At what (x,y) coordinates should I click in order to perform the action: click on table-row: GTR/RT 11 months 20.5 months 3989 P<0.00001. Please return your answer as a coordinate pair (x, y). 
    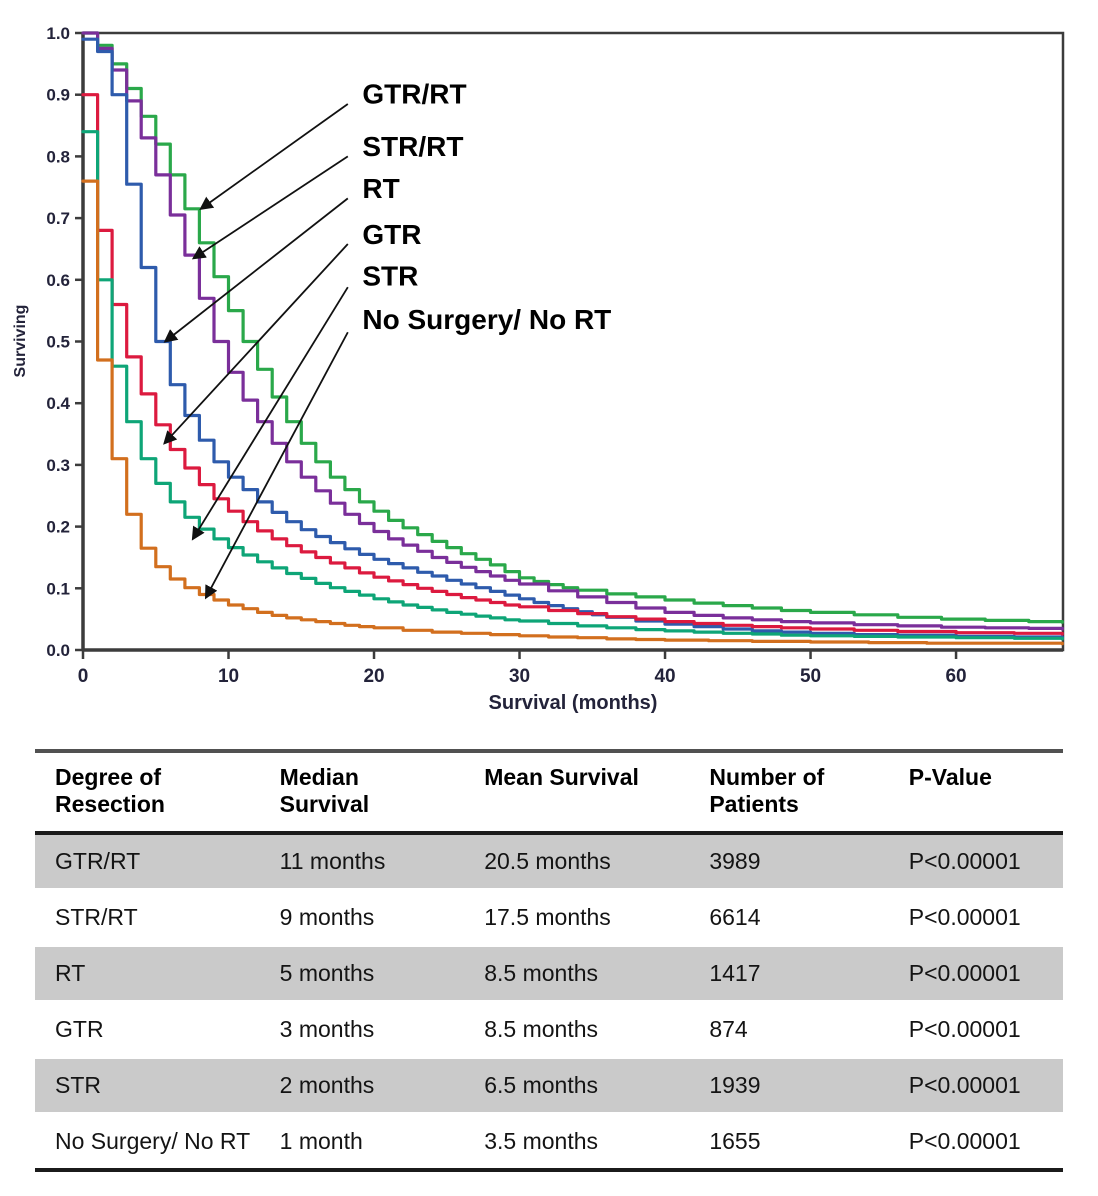
    Looking at the image, I should click on (549, 861).